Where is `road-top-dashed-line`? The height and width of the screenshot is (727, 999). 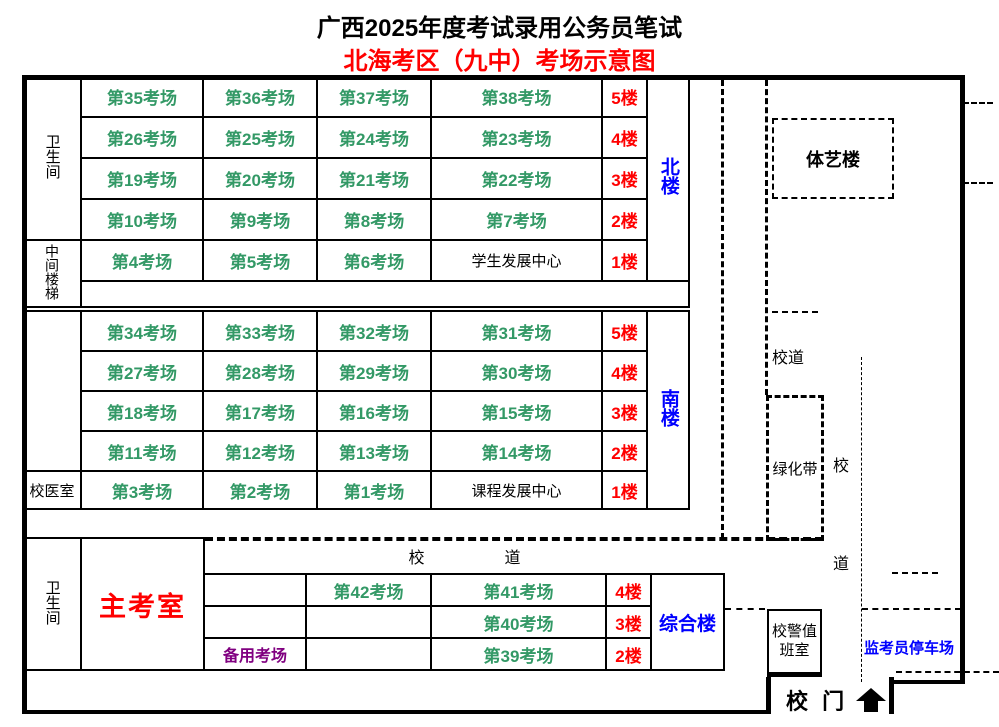 road-top-dashed-line is located at coordinates (514, 539).